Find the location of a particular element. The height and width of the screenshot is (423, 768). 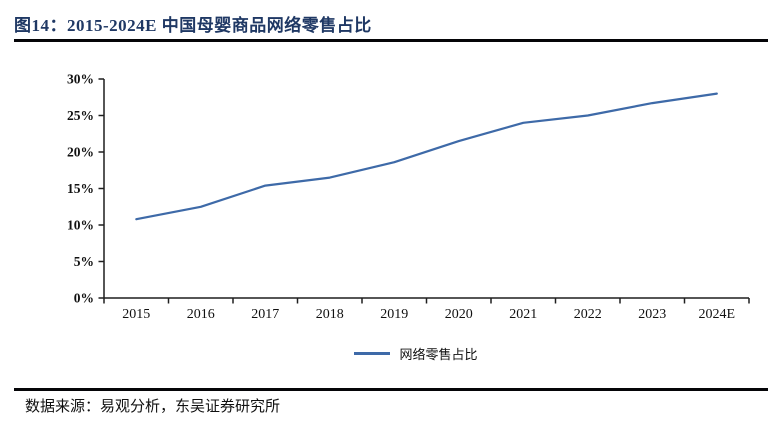

figure-title: 图14：2015-2024E 中国母婴商品网络零售占比 is located at coordinates (193, 25).